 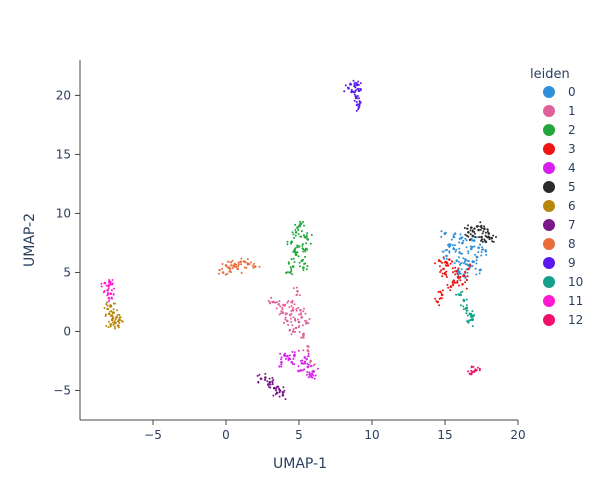 What do you see at coordinates (153, 435) in the screenshot?
I see `x-tick-label: −5` at bounding box center [153, 435].